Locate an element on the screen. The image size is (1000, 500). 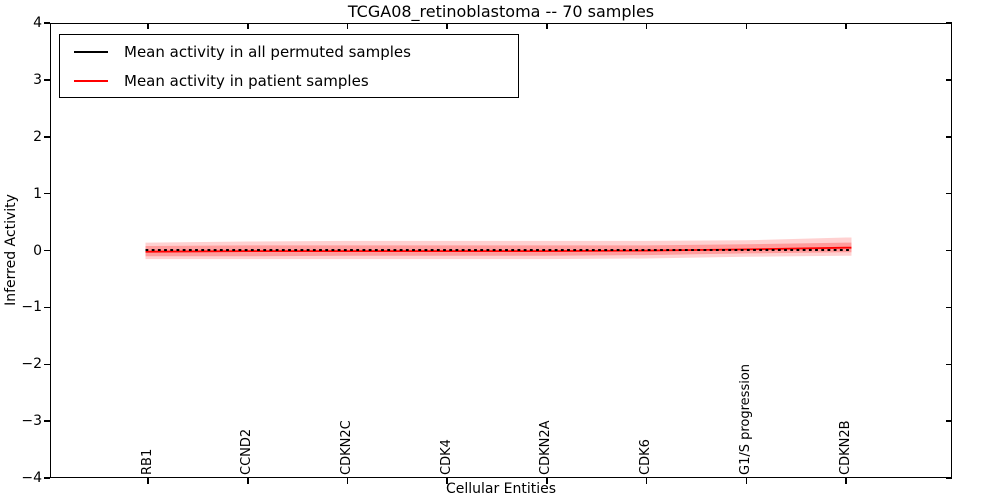
x-tick-label: G1/S progression is located at coordinates (745, 419).